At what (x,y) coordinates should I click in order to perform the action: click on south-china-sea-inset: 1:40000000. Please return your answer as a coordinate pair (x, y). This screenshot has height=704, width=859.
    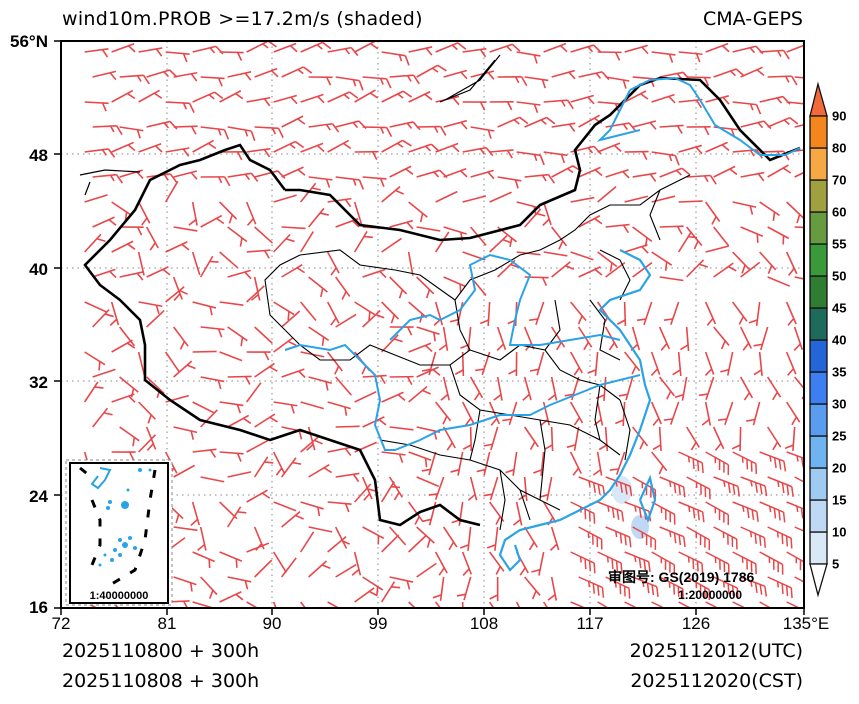
    Looking at the image, I should click on (119, 532).